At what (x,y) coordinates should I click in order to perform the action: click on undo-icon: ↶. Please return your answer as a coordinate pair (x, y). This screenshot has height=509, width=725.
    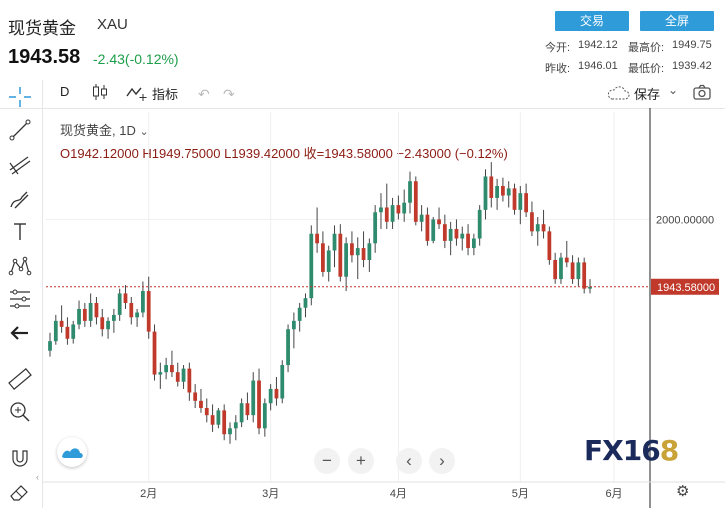
    Looking at the image, I should click on (204, 94).